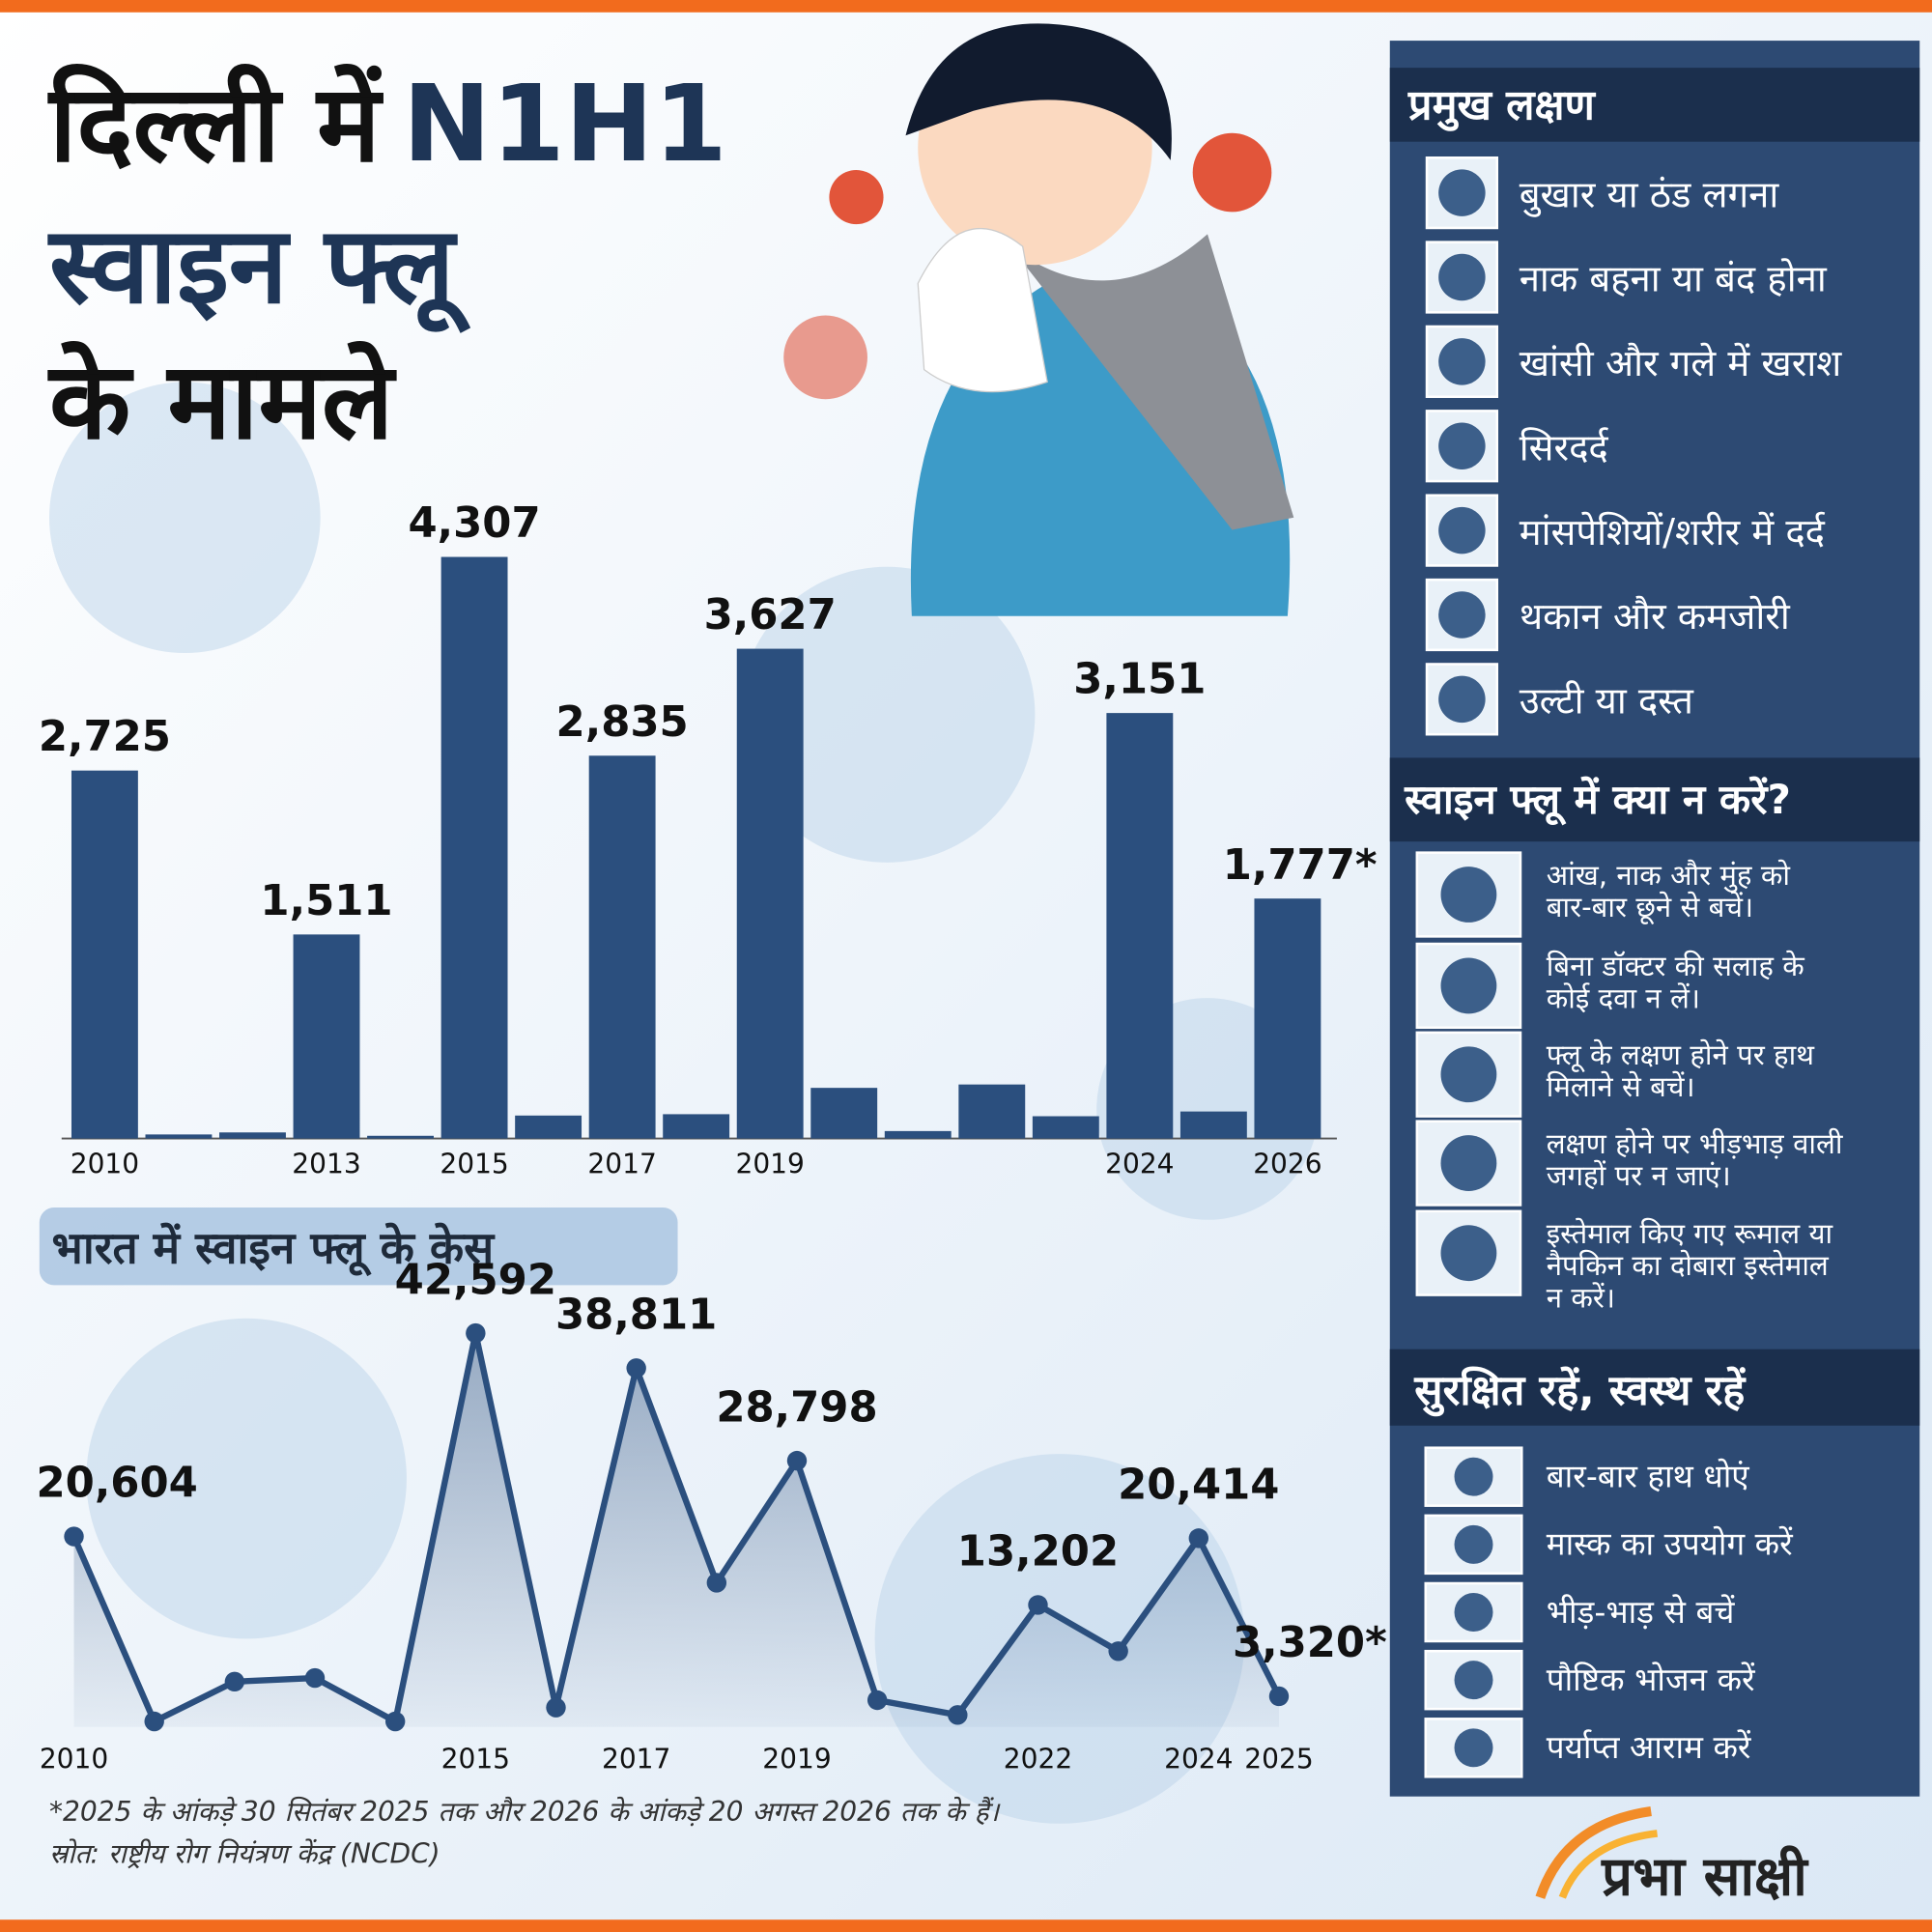  Describe the element at coordinates (1681, 1055) in the screenshot. I see `dont-text: फ्लू के लक्षण होने पर हाथ` at that location.